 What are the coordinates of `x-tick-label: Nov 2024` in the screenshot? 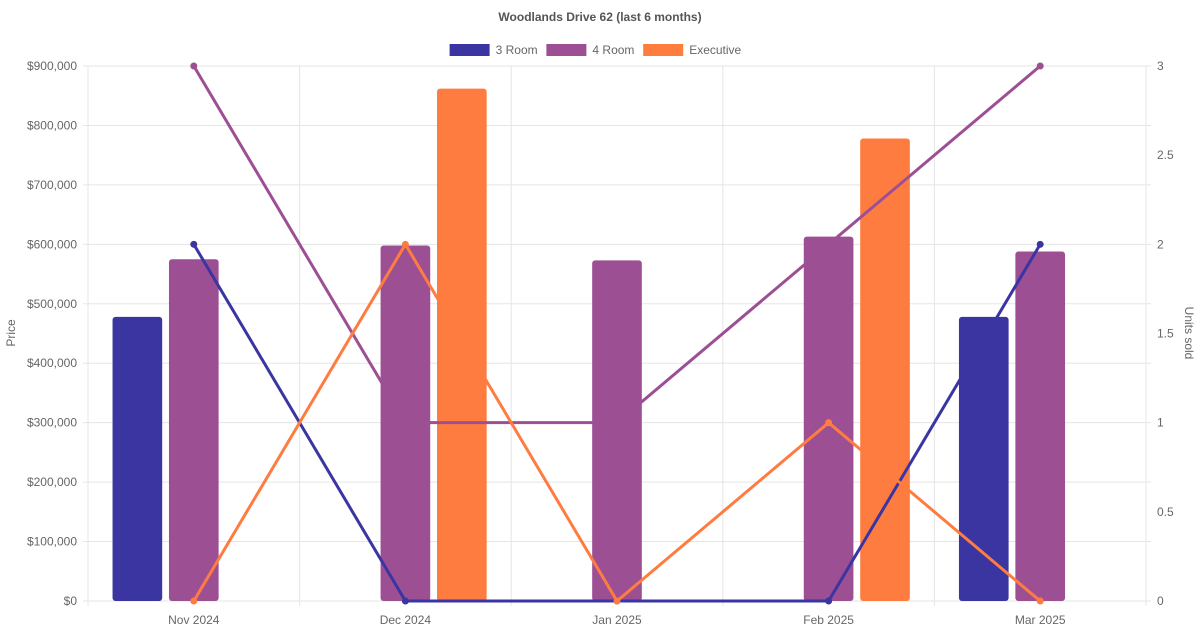 It's located at (194, 620).